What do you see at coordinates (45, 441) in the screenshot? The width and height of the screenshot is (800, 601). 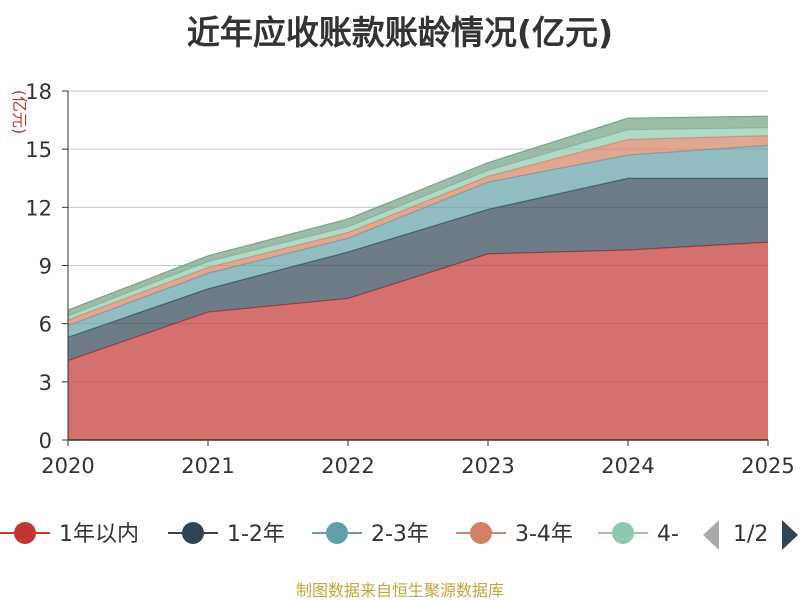 I see `y-tick-label: 0` at bounding box center [45, 441].